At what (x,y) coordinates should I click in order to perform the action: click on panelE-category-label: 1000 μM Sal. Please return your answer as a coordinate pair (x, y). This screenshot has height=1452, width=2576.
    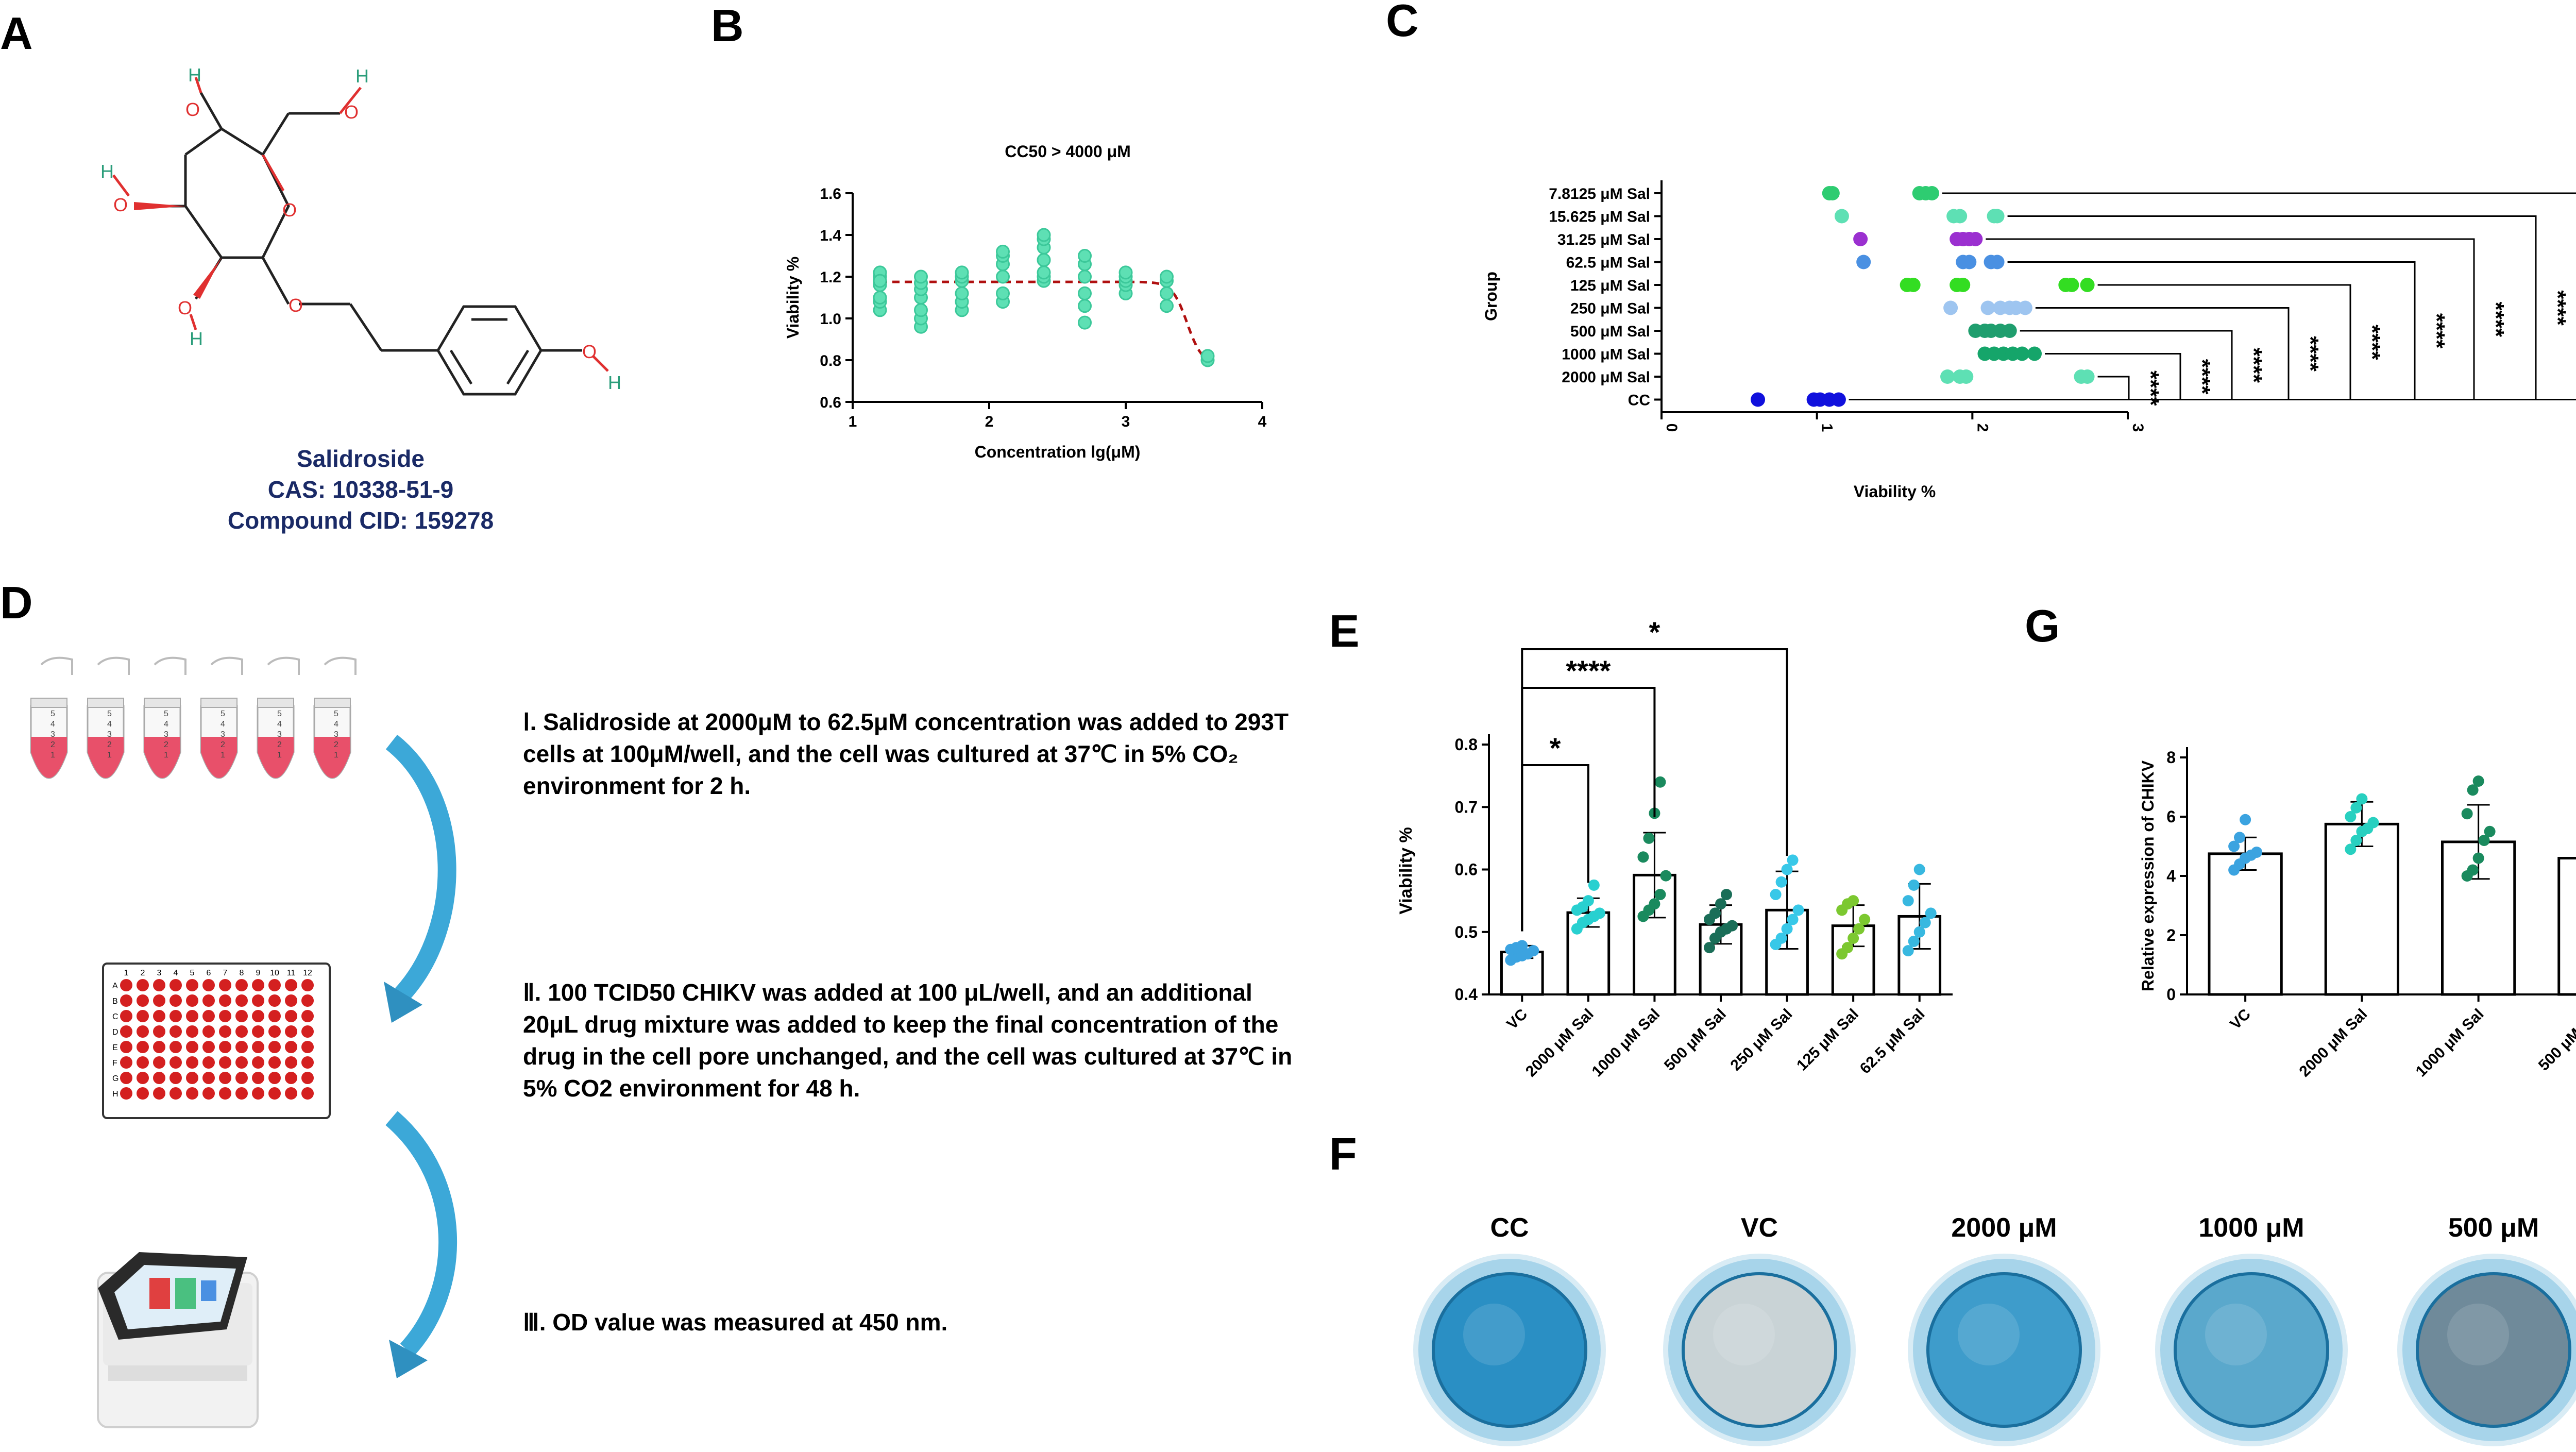
    Looking at the image, I should click on (1626, 1043).